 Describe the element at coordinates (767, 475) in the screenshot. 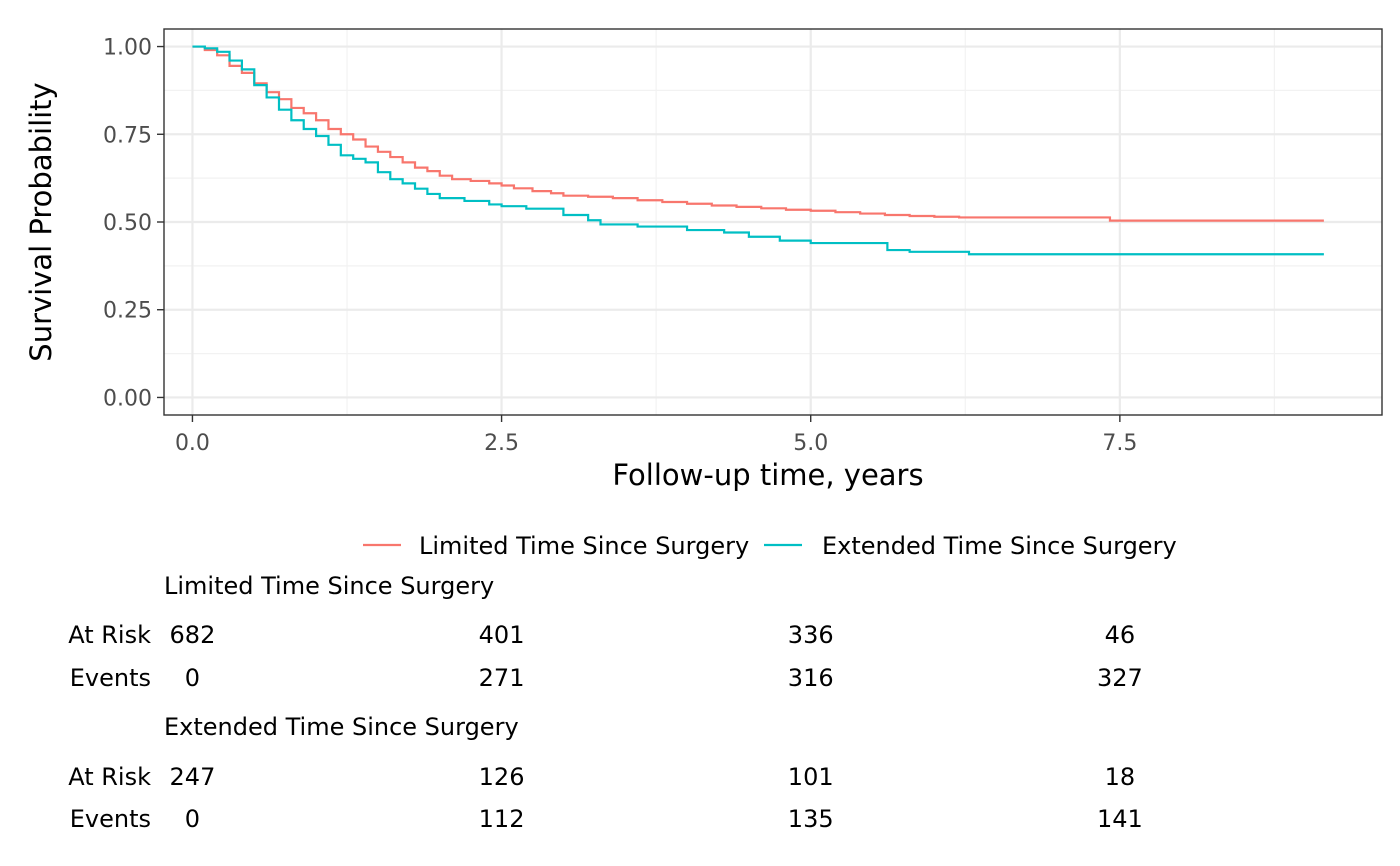

I see `x-axis-title: Follow-up time, years` at that location.